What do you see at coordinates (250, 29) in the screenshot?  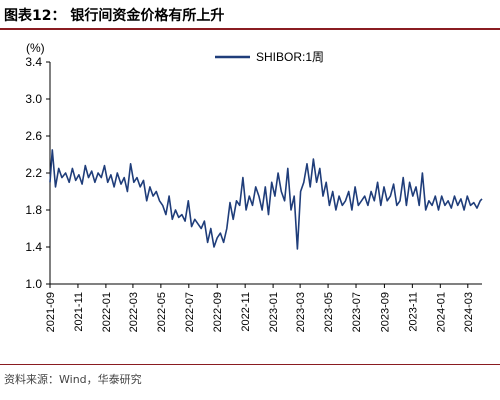 I see `header-divider` at bounding box center [250, 29].